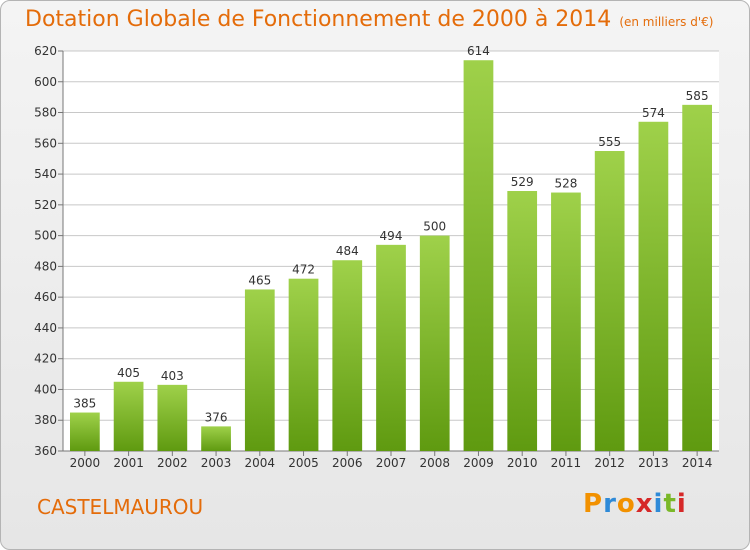 This screenshot has width=750, height=550. Describe the element at coordinates (626, 504) in the screenshot. I see `brand-letter: o` at that location.